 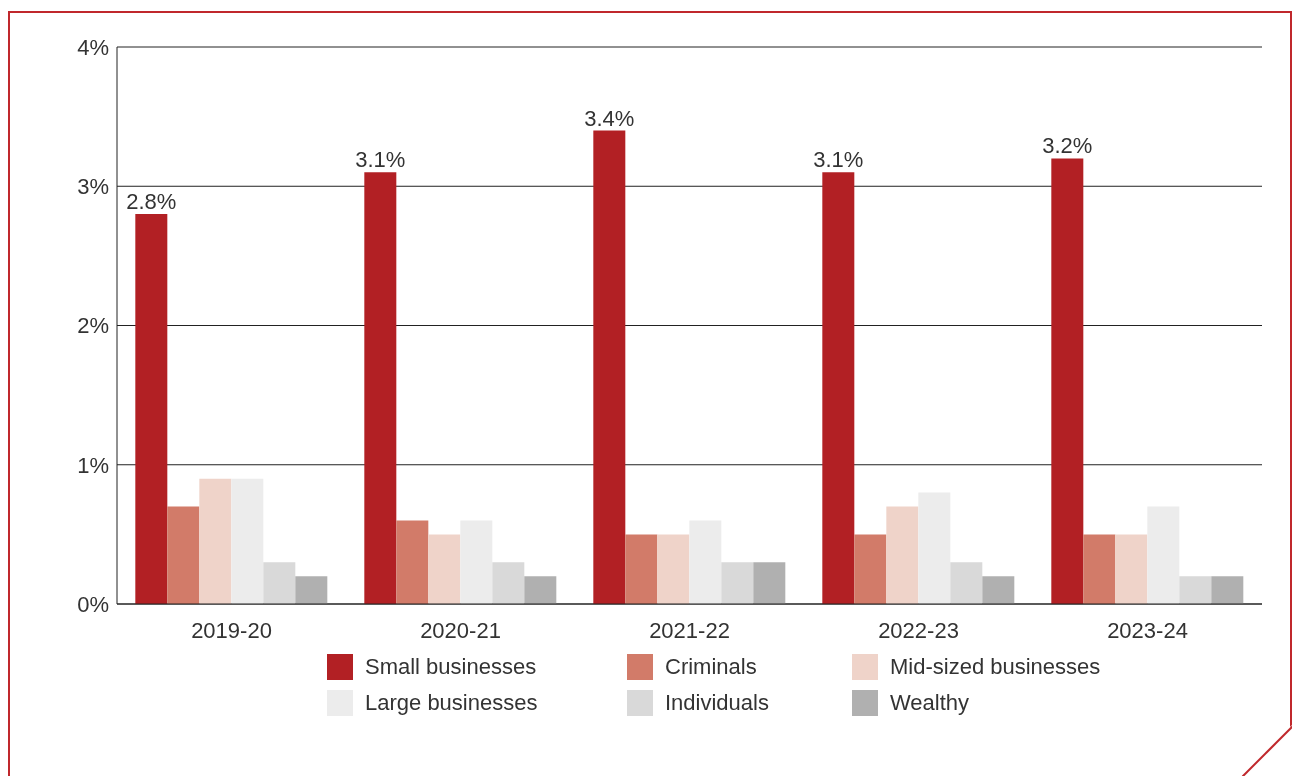 I want to click on legend-label: Large businesses, so click(x=451, y=703).